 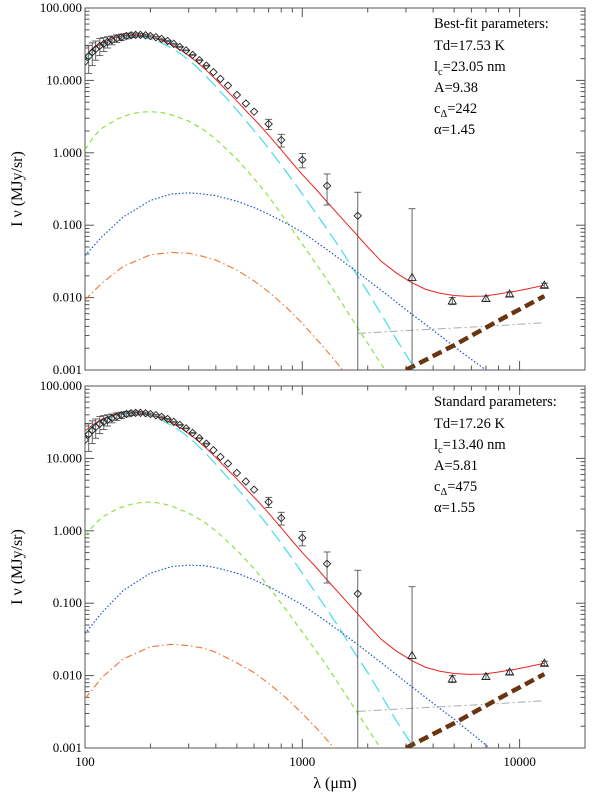 I want to click on series-line-orange, so click(x=214, y=310).